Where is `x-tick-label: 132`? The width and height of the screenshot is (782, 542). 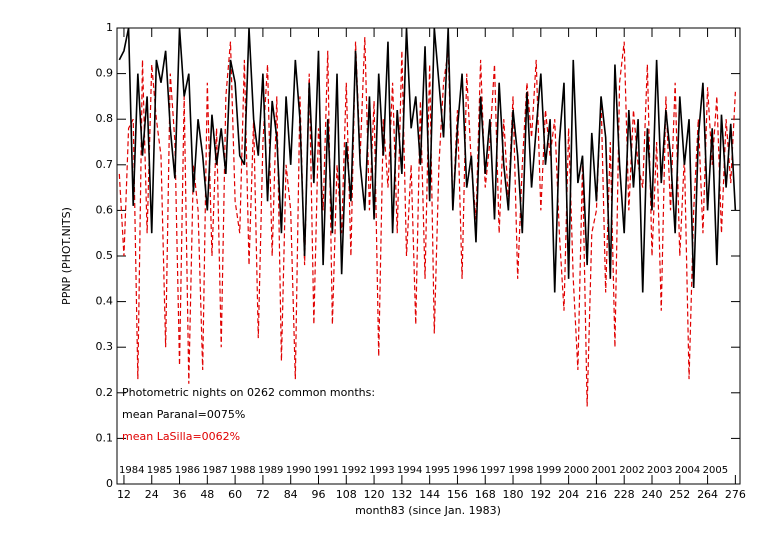
x-tick-label: 132 is located at coordinates (401, 494).